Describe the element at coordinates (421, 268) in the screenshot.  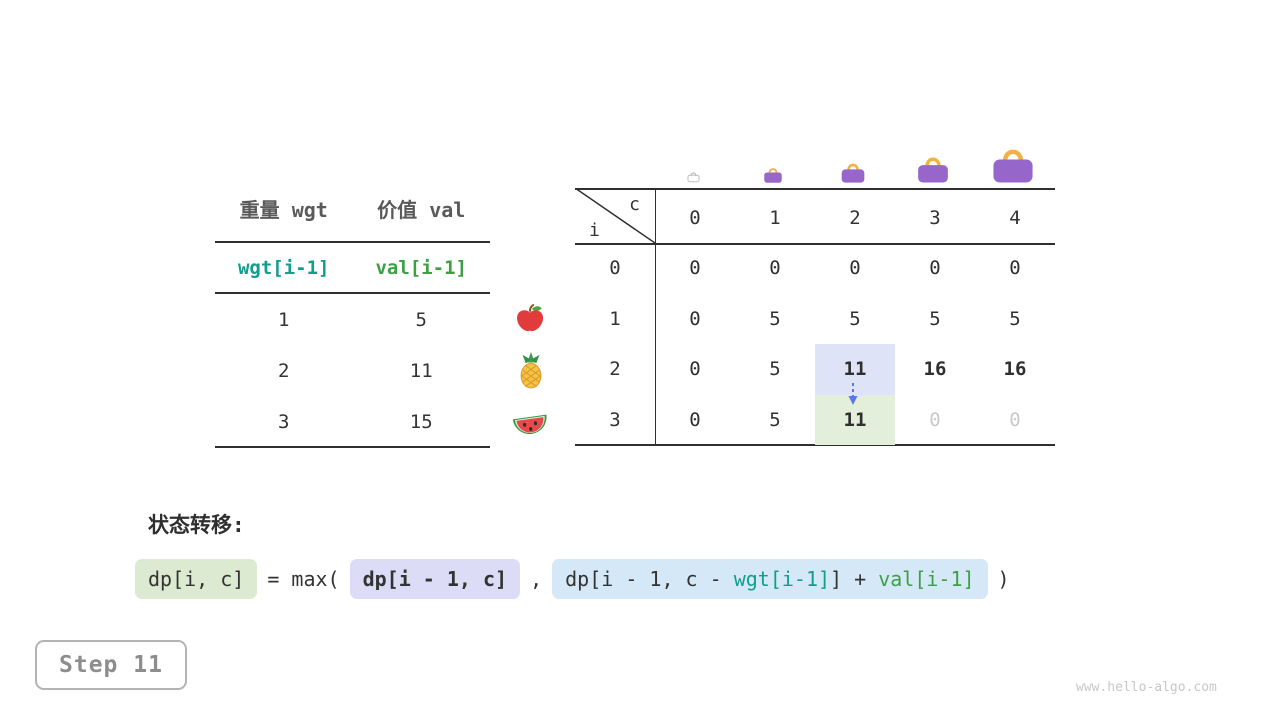
I see `val-var-label: val[i-1]` at that location.